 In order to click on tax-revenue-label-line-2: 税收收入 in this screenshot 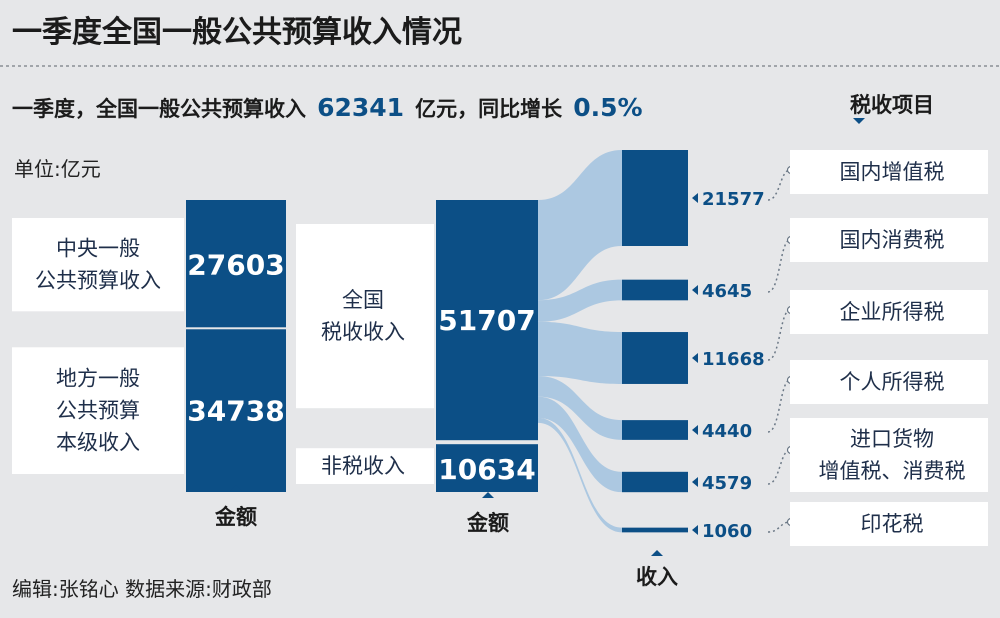, I will do `click(363, 332)`.